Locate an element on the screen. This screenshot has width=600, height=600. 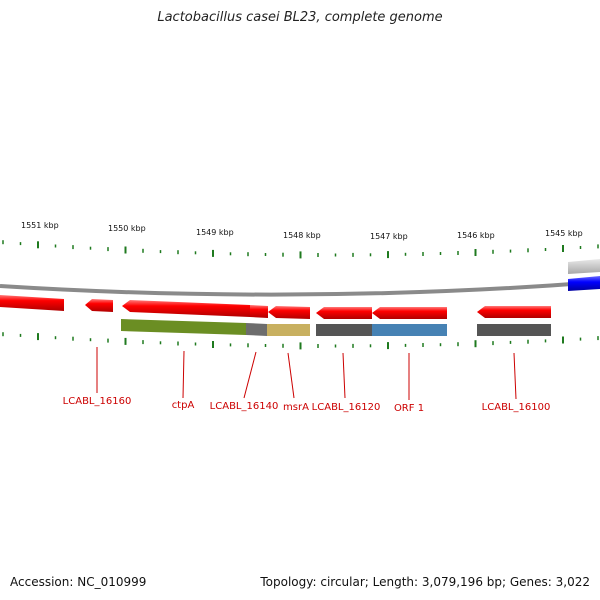
gray-feature-c is located at coordinates (514, 330).